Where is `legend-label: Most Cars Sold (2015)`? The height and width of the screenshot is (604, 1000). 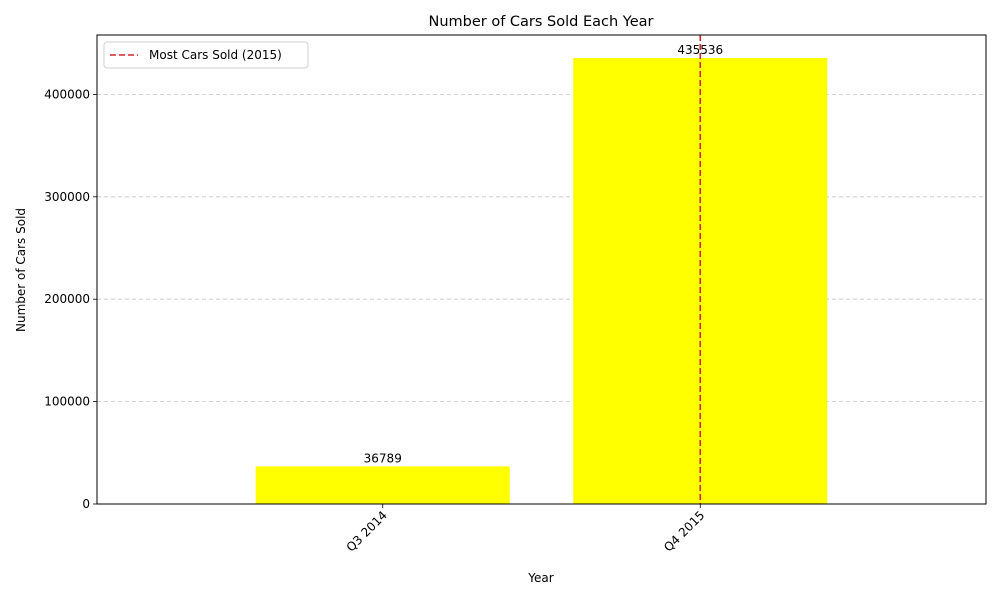 legend-label: Most Cars Sold (2015) is located at coordinates (215, 55).